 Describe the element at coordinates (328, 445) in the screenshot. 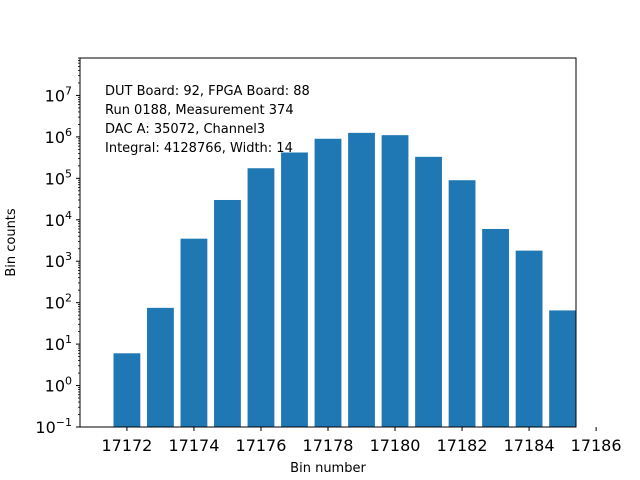

I see `x-tick-label: 17178` at that location.